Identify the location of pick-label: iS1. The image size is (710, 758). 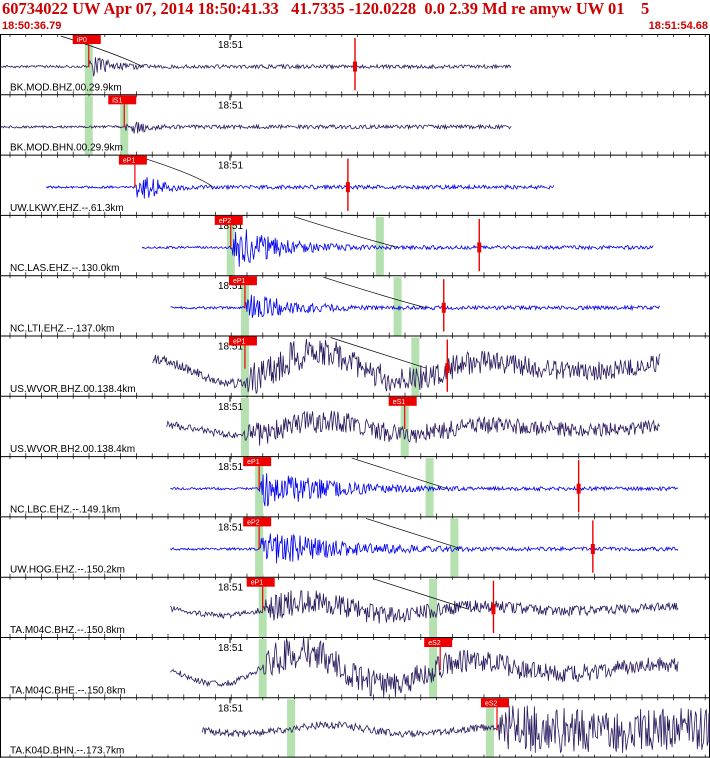
(117, 100).